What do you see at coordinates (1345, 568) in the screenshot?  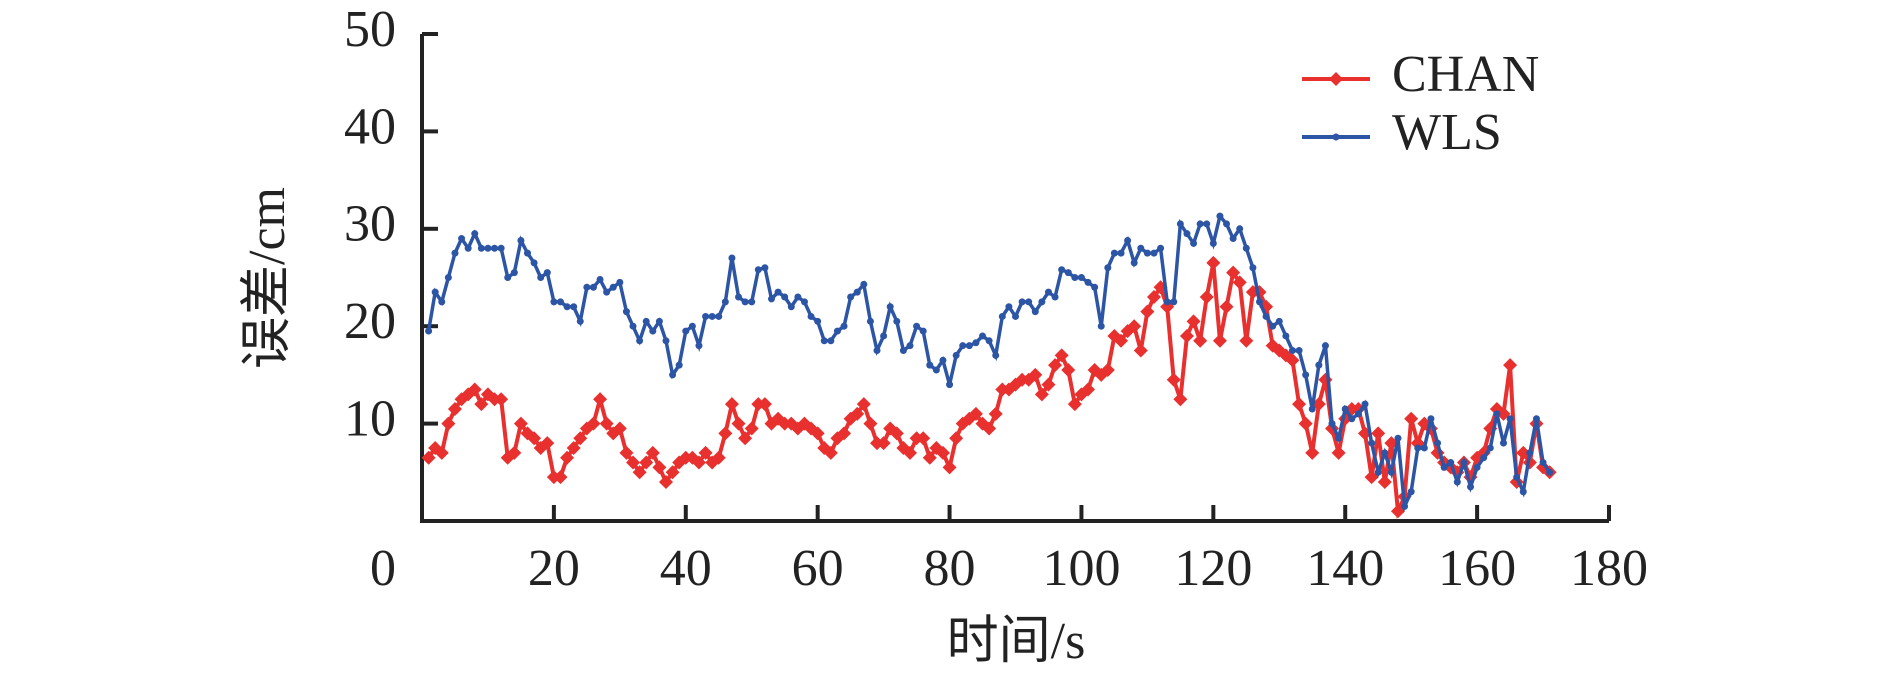 I see `x-tick-label: 140` at bounding box center [1345, 568].